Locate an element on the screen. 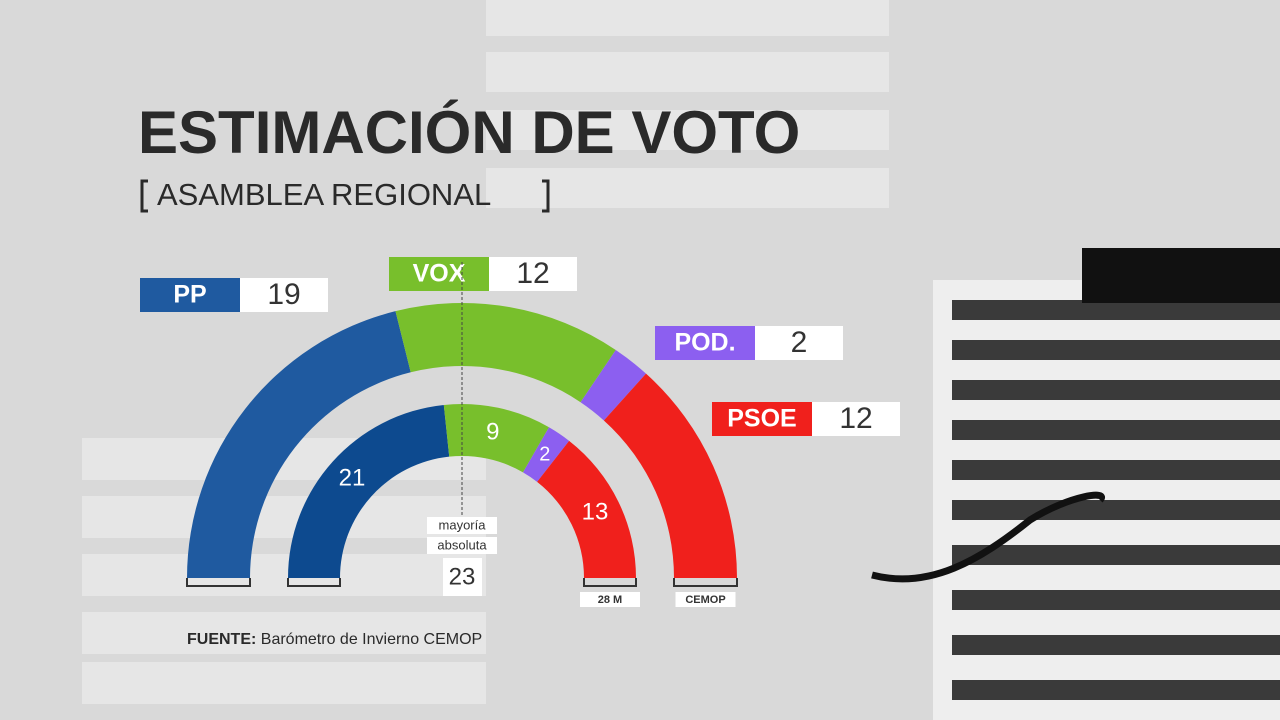 This screenshot has width=1280, height=720. data-label: 13 is located at coordinates (595, 511).